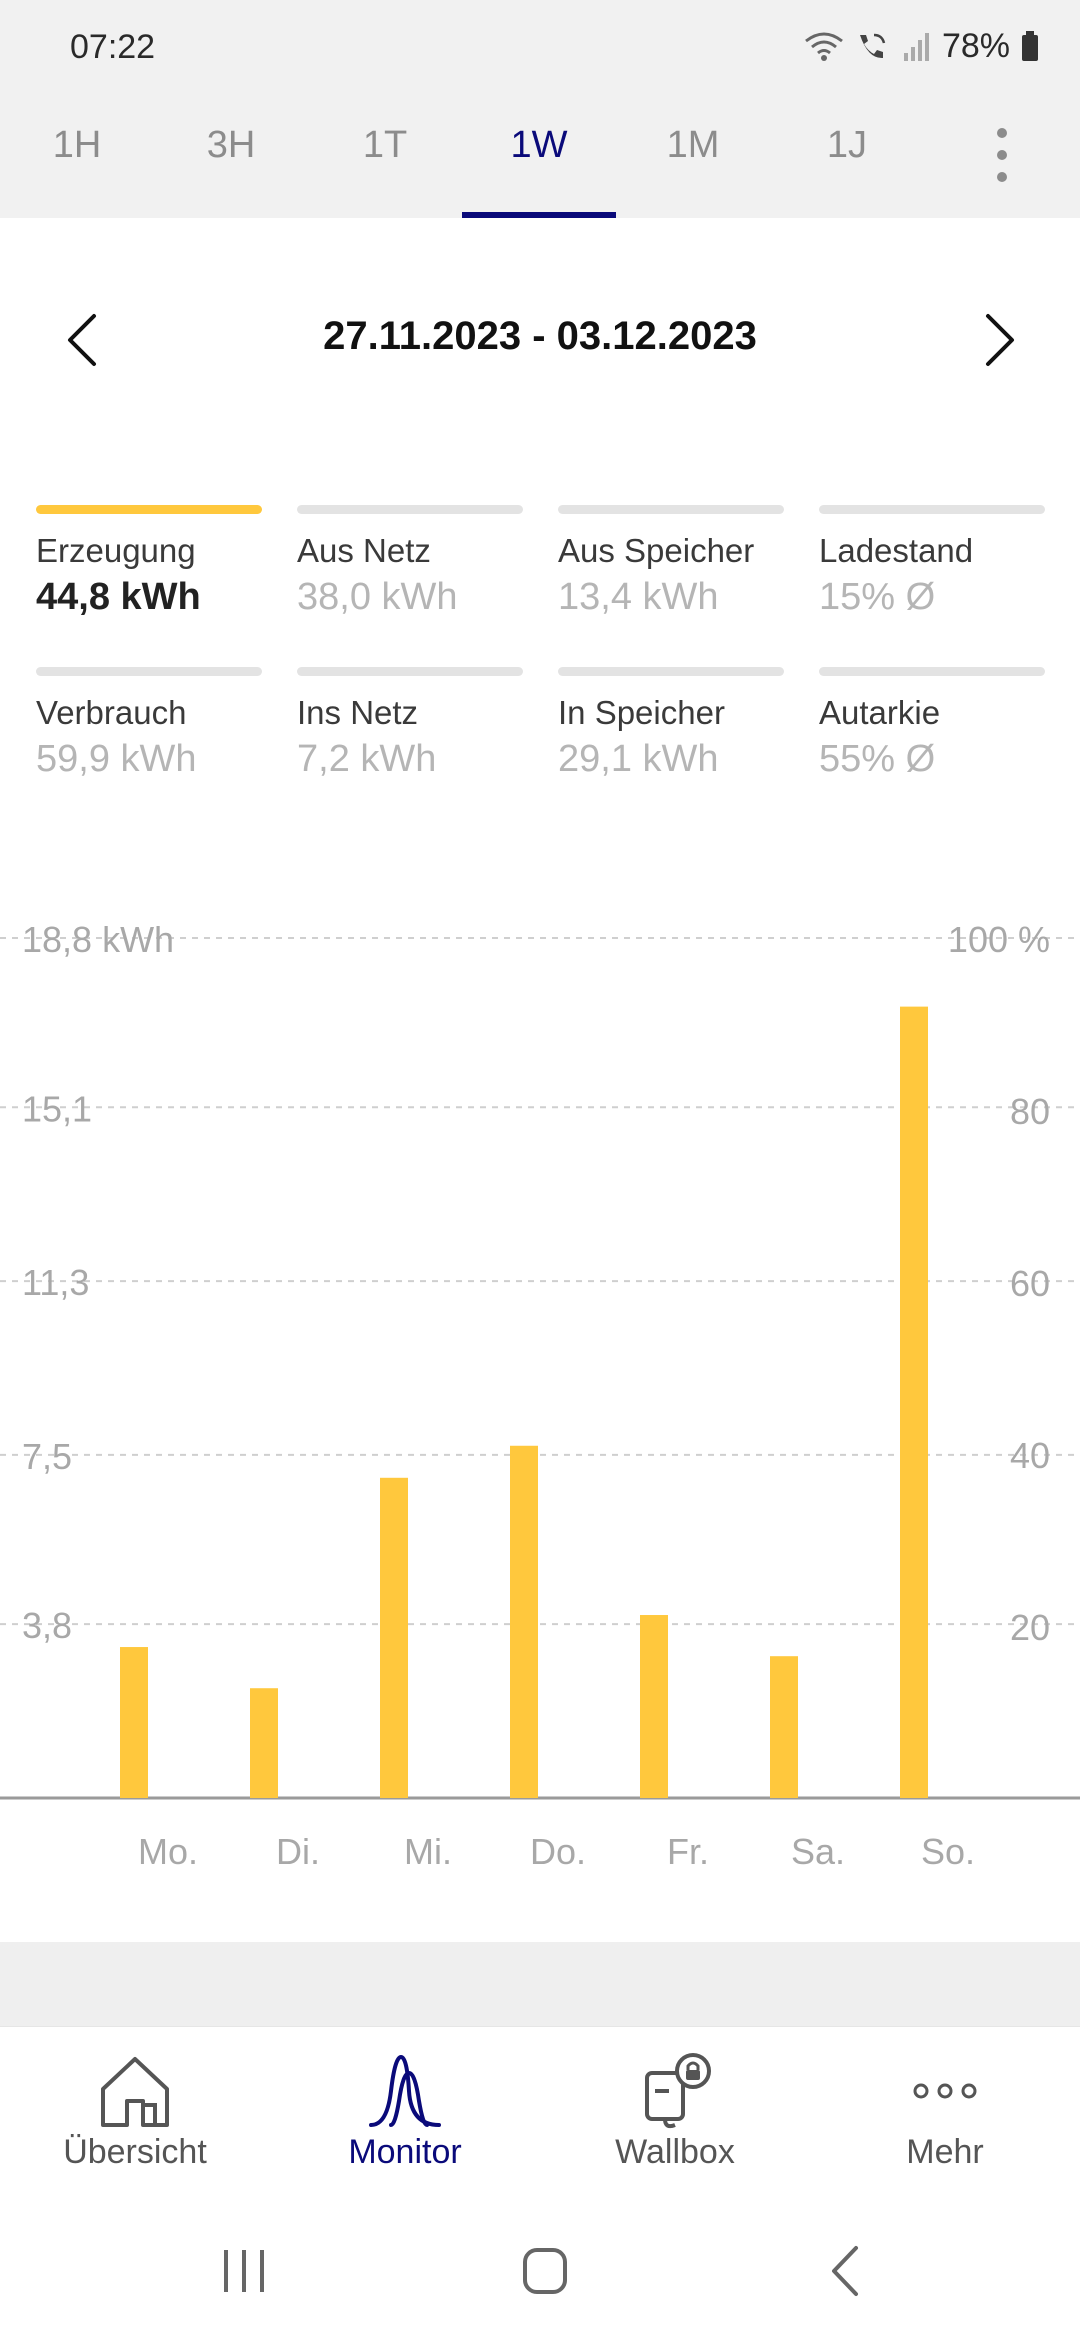 This screenshot has width=1080, height=2340. I want to click on y-tick-label: 7,5, so click(47, 1456).